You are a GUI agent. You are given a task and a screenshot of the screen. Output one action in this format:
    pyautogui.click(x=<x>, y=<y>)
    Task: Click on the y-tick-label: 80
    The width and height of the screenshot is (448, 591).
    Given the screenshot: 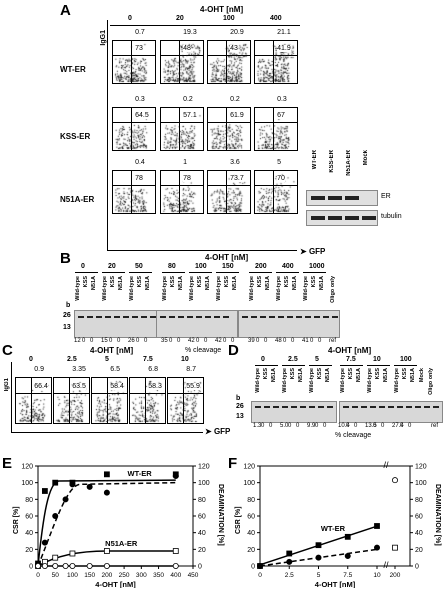 What is the action you would take?
    pyautogui.click(x=29, y=500)
    